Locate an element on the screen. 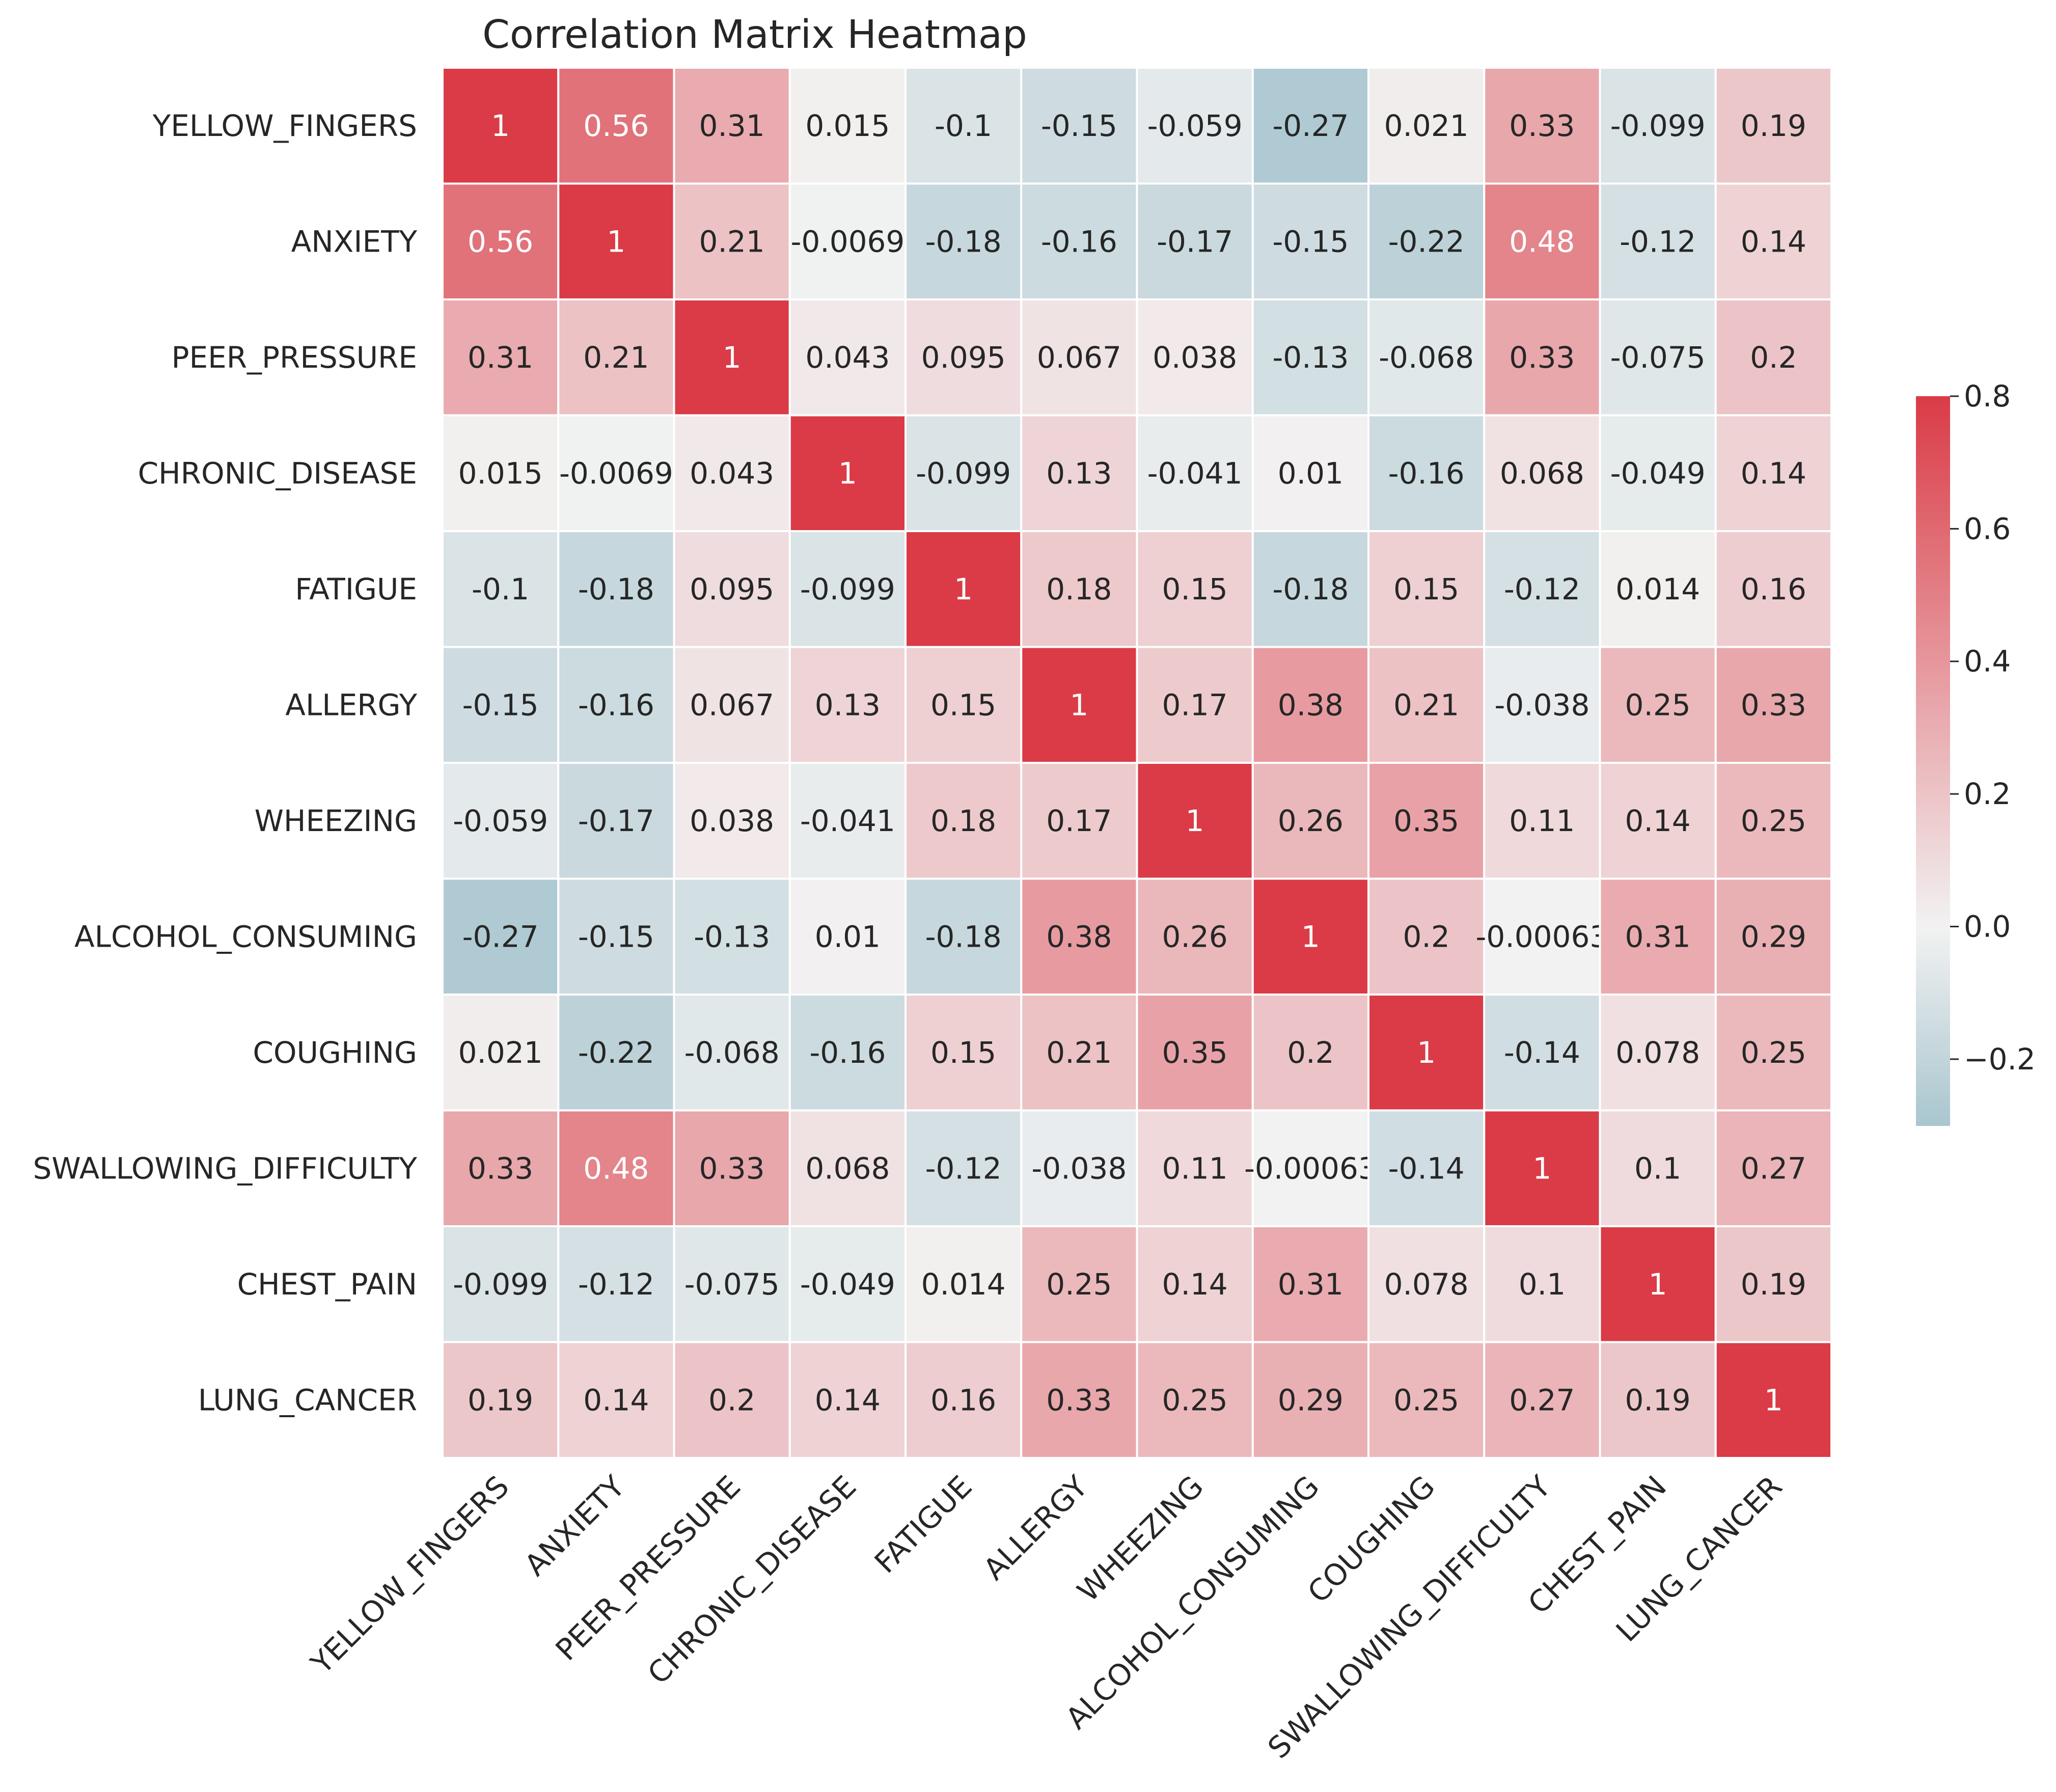 This screenshot has height=1792, width=2056. cell-value-label: -0.075 is located at coordinates (1658, 358).